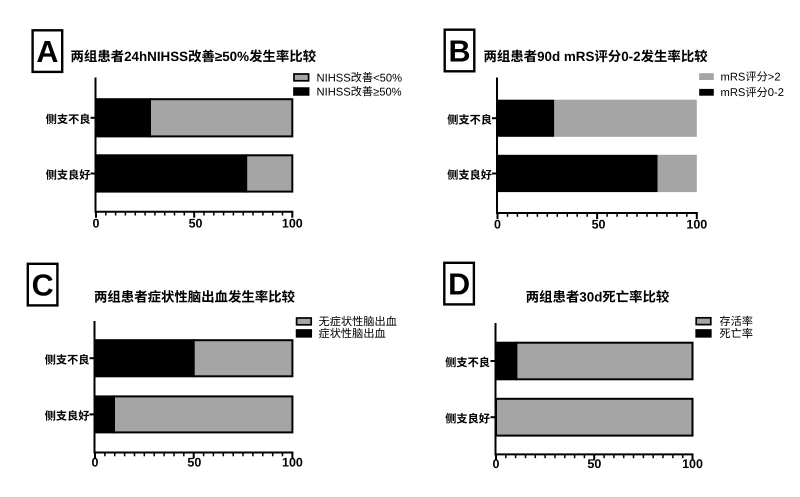 The image size is (800, 497). Describe the element at coordinates (43, 286) in the screenshot. I see `svg-text: C` at that location.